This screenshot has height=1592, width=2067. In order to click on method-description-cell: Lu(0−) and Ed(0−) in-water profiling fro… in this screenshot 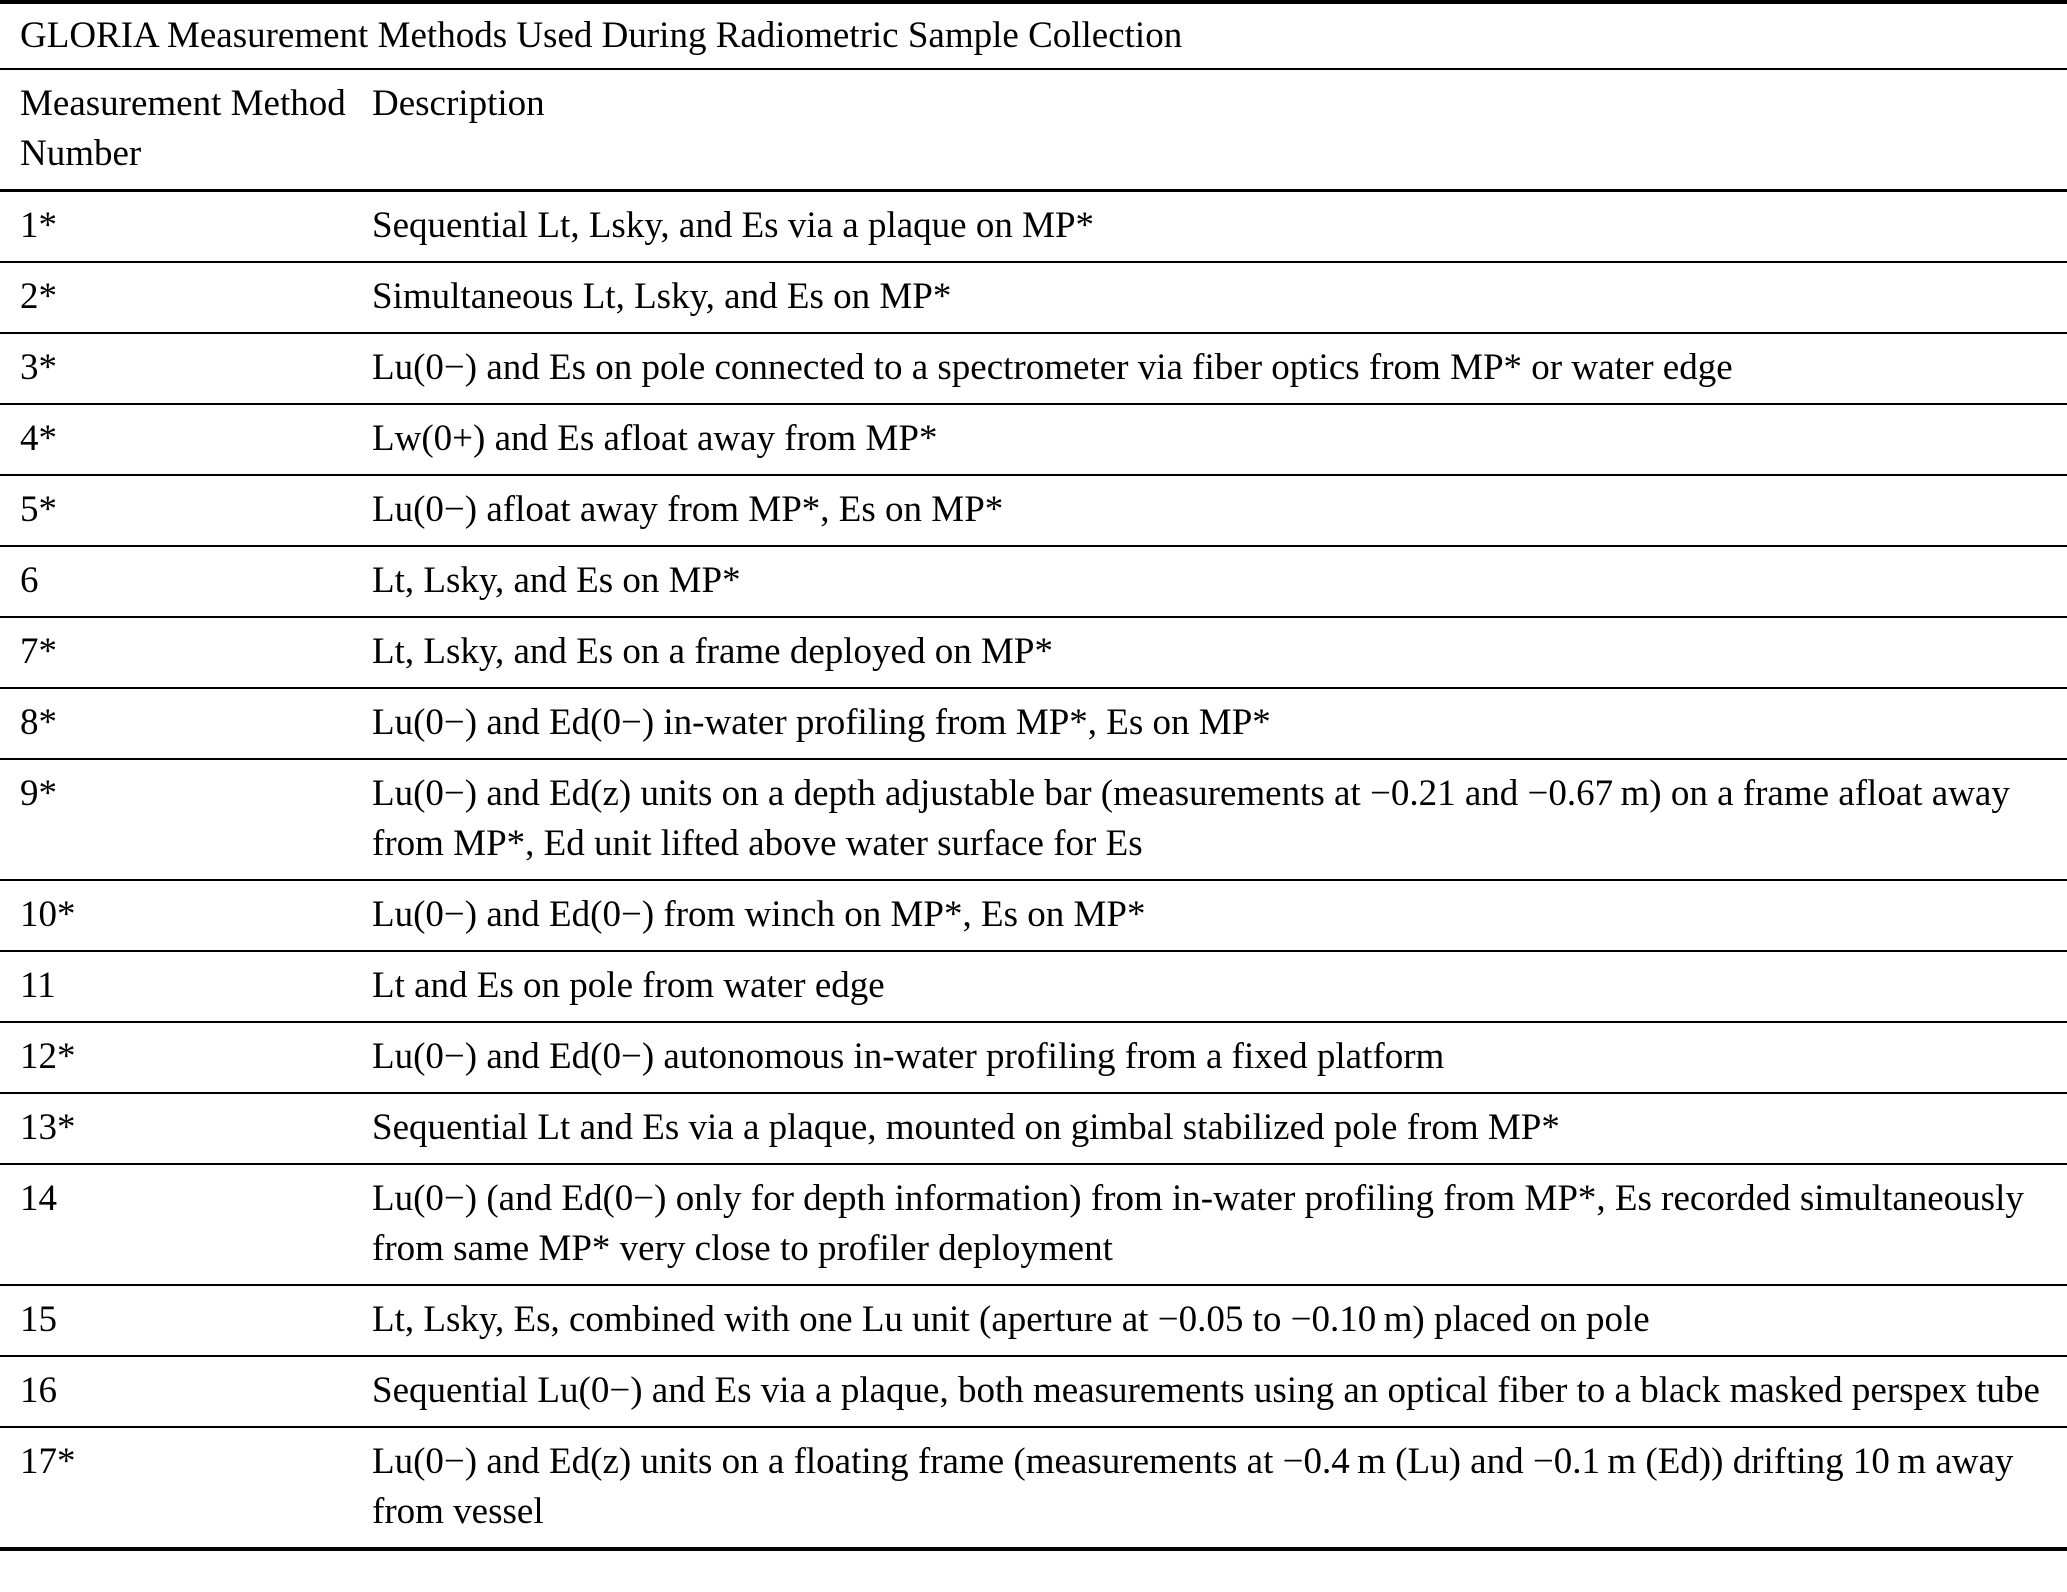, I will do `click(1219, 724)`.